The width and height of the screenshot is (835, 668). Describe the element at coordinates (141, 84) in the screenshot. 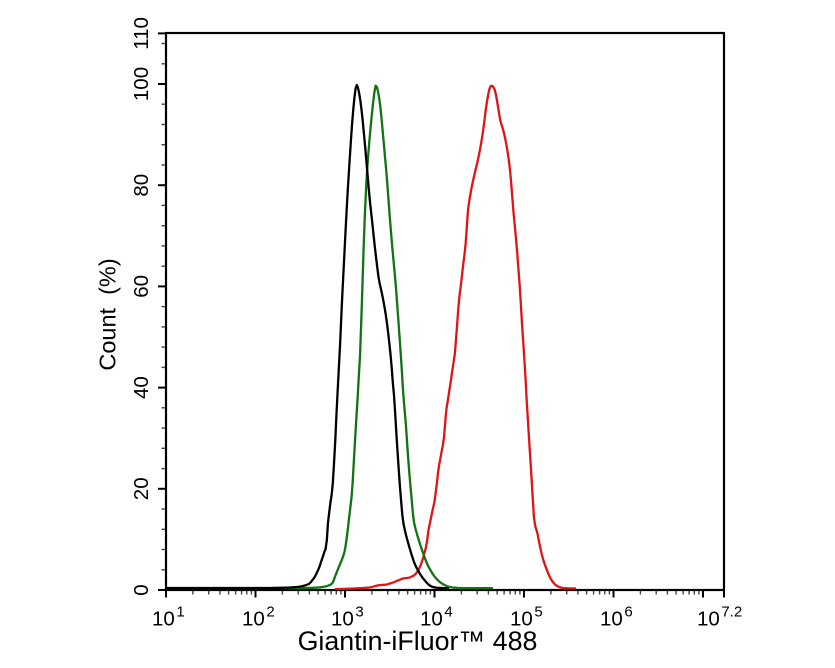

I see `svg-text: 100` at that location.